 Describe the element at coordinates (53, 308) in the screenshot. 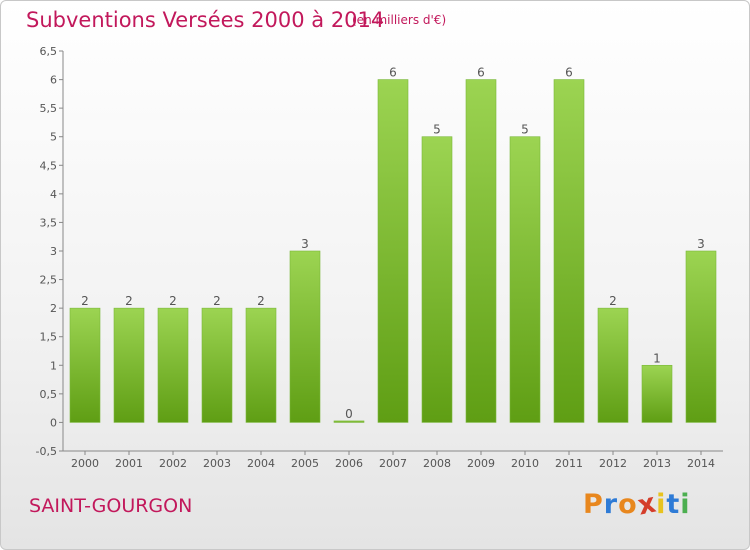

I see `y-tick-label: 2` at that location.